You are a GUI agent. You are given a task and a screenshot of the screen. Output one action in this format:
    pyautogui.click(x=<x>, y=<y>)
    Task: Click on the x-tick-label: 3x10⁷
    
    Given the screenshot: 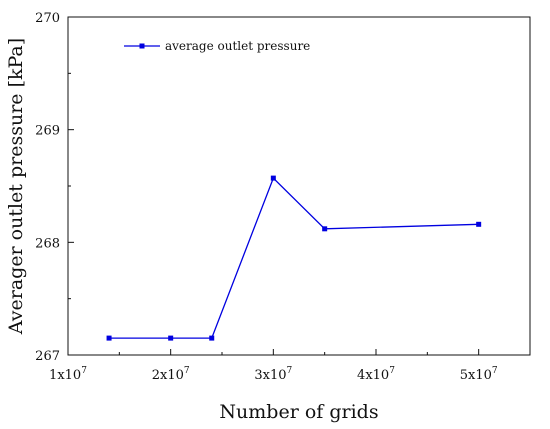 What is the action you would take?
    pyautogui.click(x=273, y=374)
    